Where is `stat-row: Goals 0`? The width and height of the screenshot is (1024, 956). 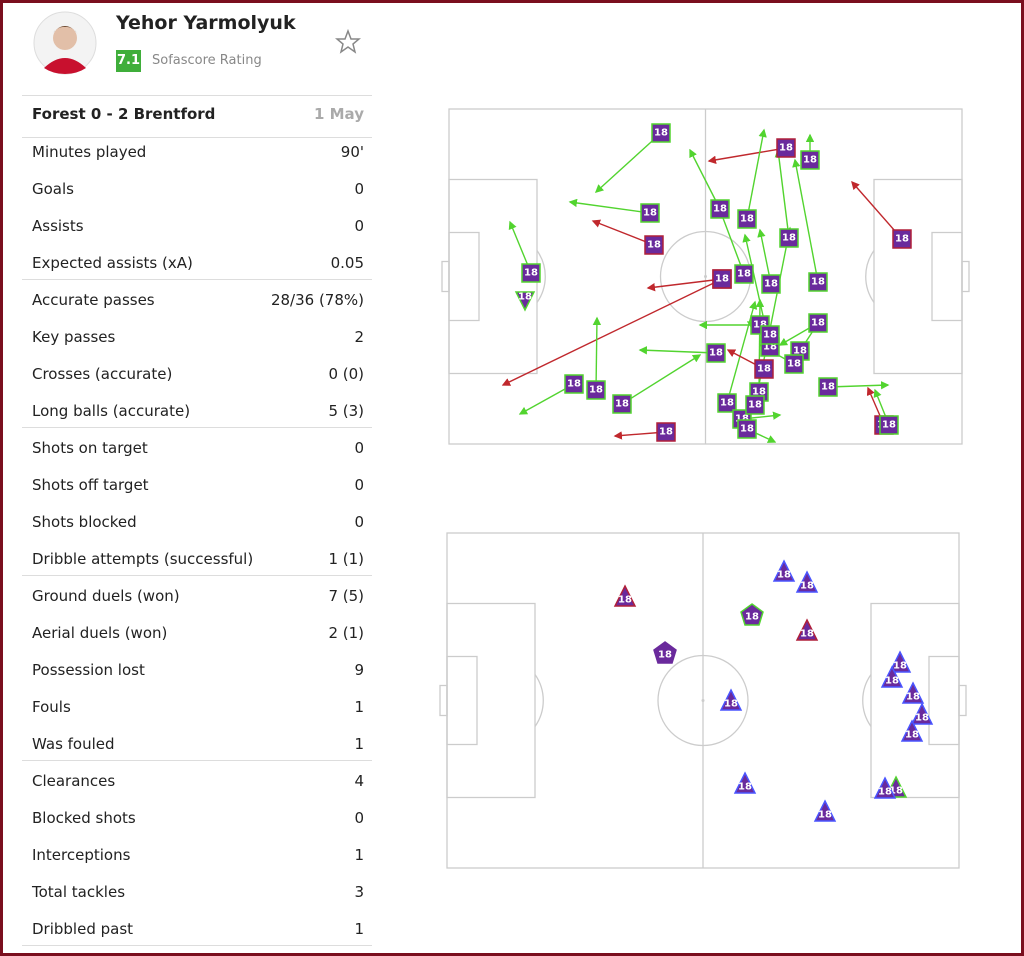 stat-row: Goals 0 is located at coordinates (197, 190).